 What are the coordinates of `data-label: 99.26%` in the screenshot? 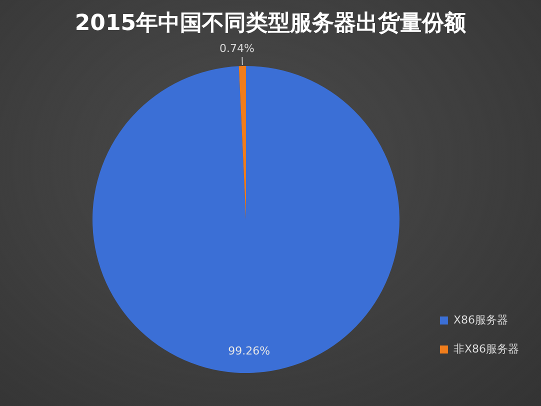 It's located at (249, 351).